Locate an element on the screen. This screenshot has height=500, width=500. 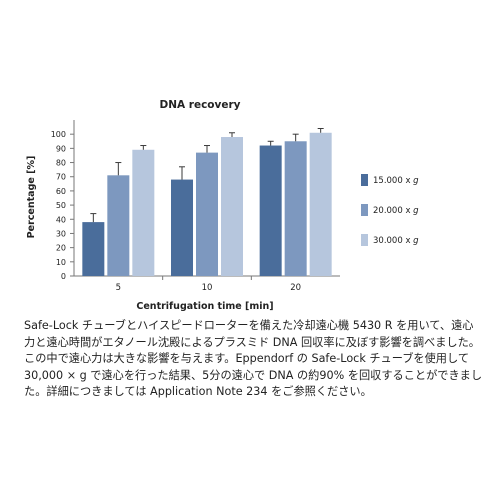
y-tick-label: 70 is located at coordinates (61, 177).